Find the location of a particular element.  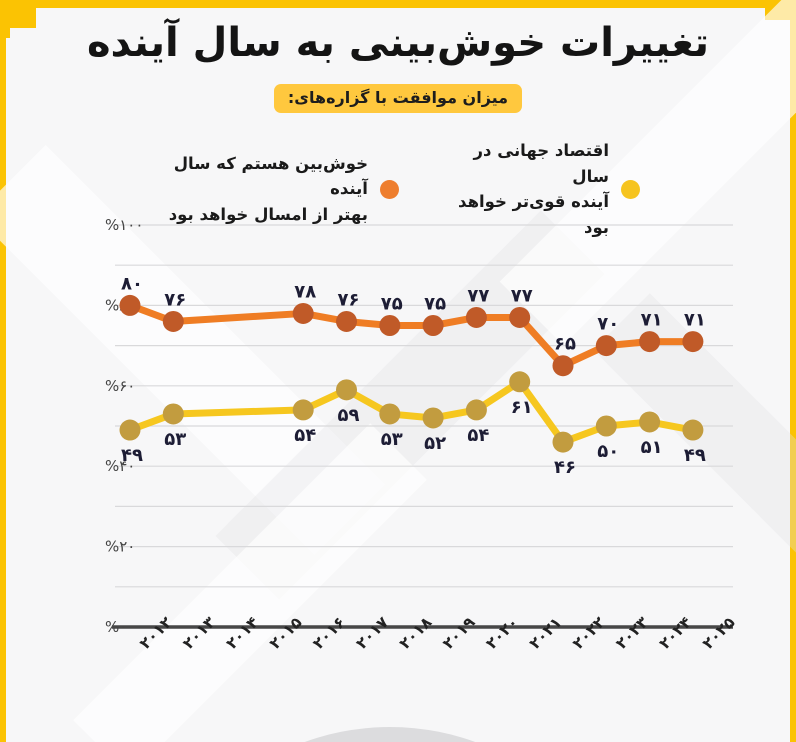

legend-label-line: اقتصاد جهانی در سال is located at coordinates (541, 163).